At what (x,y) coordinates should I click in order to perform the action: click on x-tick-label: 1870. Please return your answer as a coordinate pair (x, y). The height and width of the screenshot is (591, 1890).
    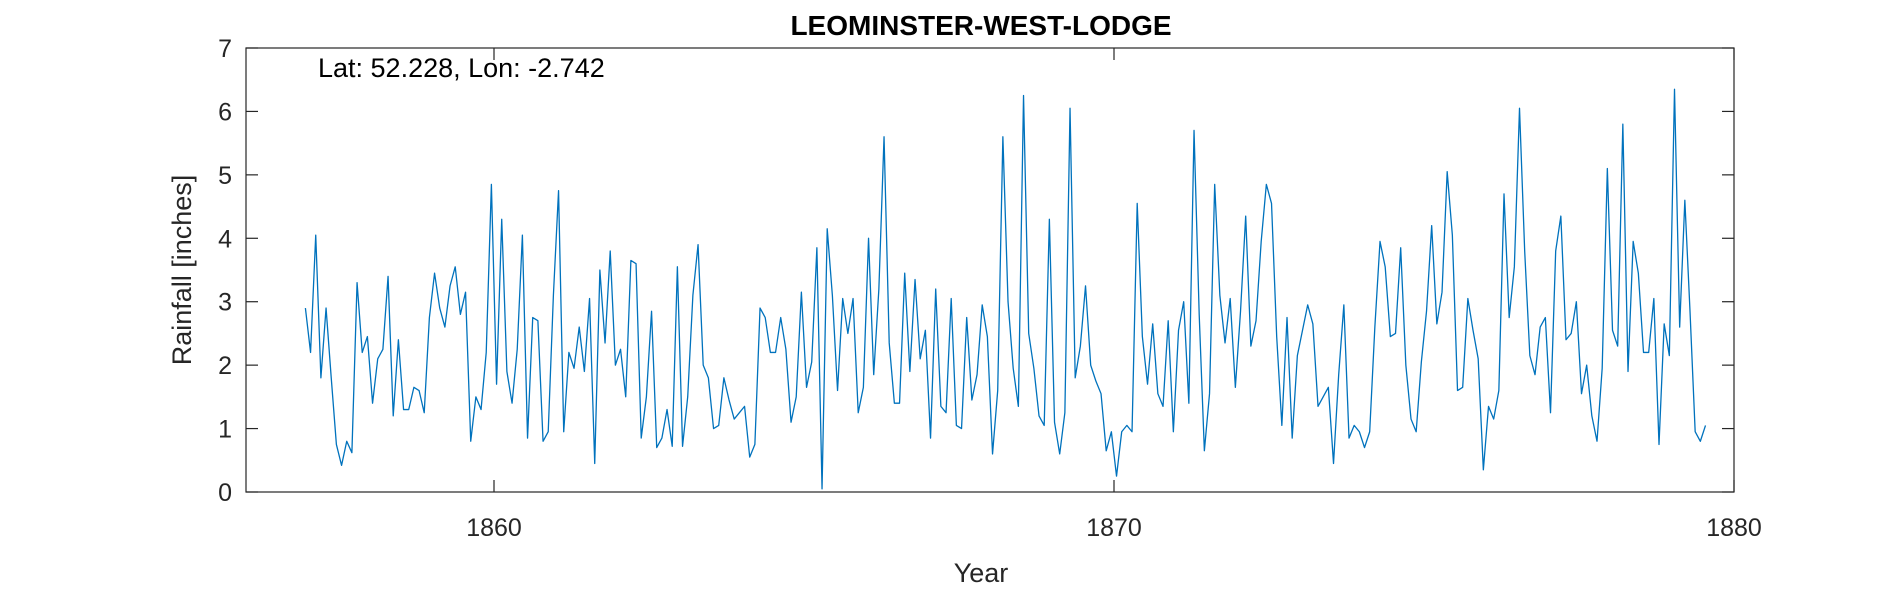
    Looking at the image, I should click on (1114, 528).